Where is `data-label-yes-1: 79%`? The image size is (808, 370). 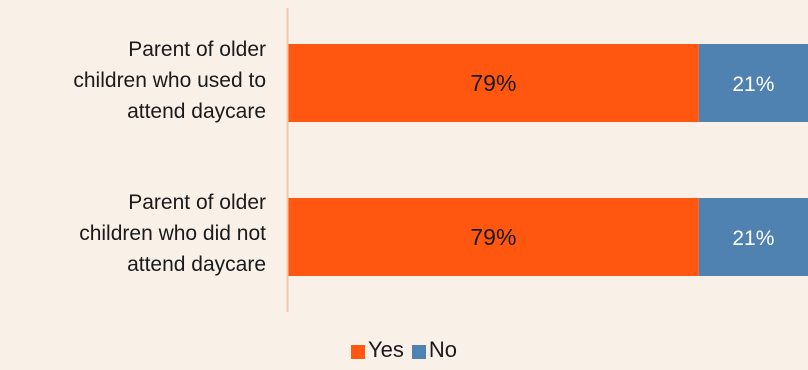
data-label-yes-1: 79% is located at coordinates (493, 237).